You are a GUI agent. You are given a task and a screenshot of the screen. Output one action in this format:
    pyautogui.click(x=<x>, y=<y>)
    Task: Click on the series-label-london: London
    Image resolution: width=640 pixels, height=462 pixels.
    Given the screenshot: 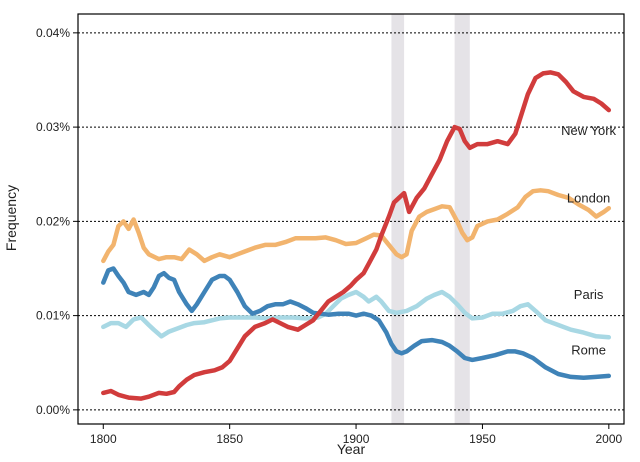 What is the action you would take?
    pyautogui.click(x=588, y=198)
    